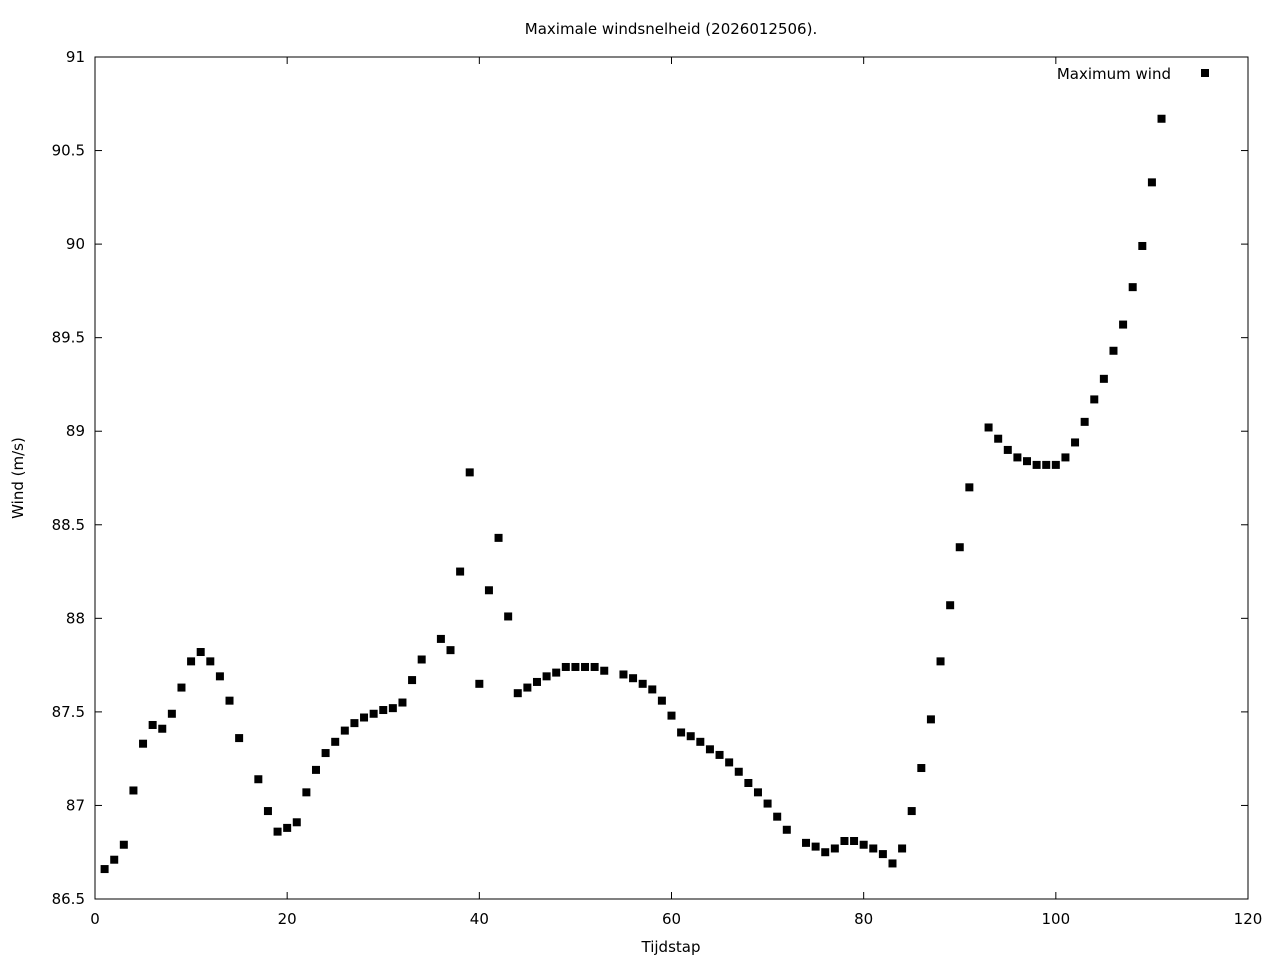  What do you see at coordinates (75, 618) in the screenshot?
I see `y-tick-label: 88` at bounding box center [75, 618].